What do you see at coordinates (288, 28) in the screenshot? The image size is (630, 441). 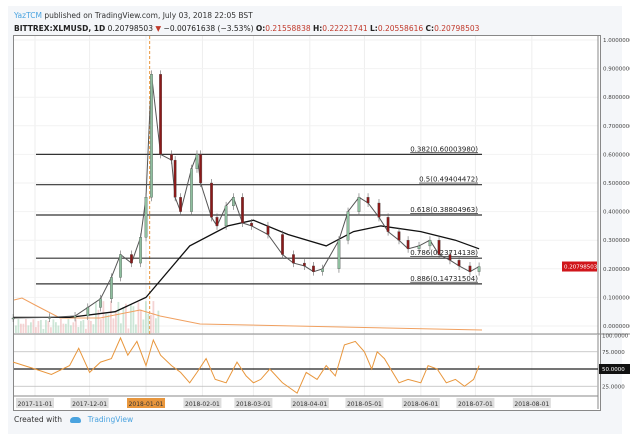 I see `open-value: 0.21558838` at bounding box center [288, 28].